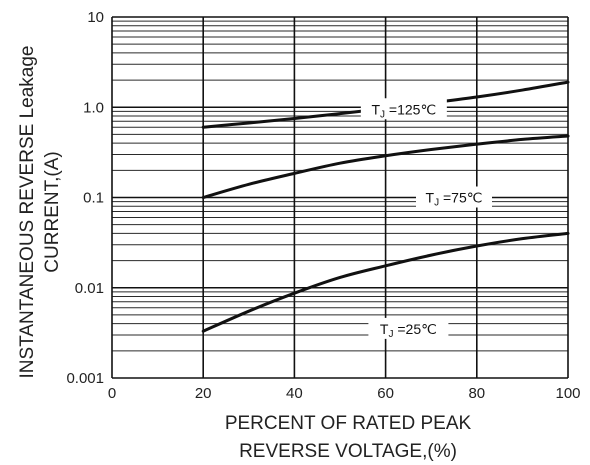 The height and width of the screenshot is (465, 590). I want to click on y-axis-title-line2: CURRENT,(A), so click(52, 211).